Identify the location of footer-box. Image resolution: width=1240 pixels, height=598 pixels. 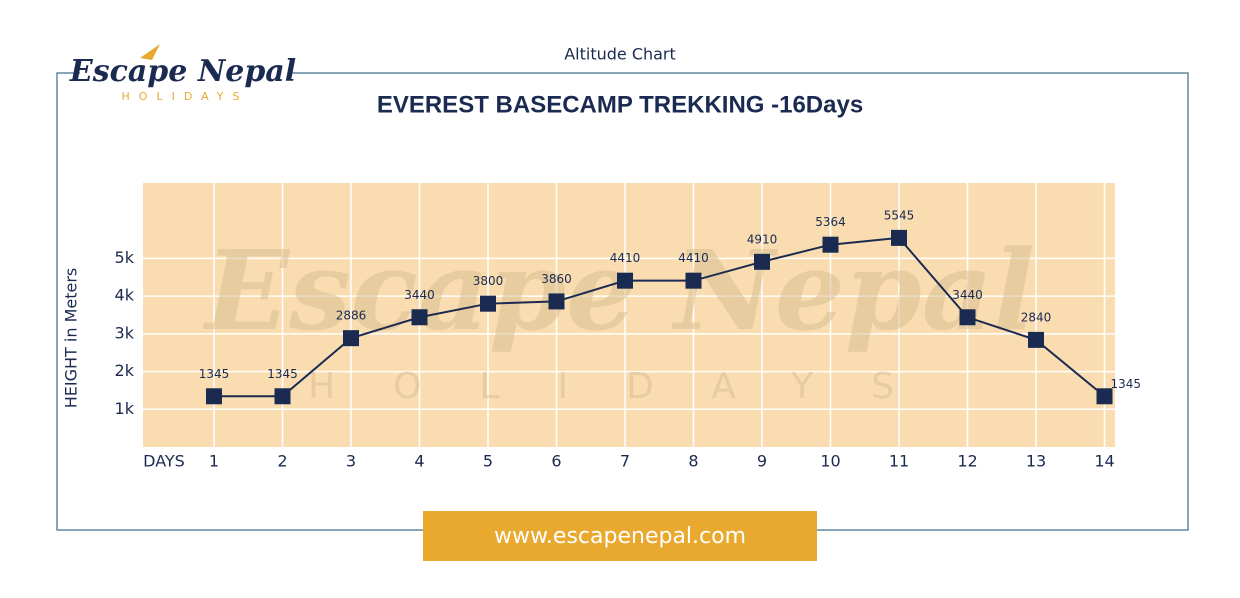
(620, 536).